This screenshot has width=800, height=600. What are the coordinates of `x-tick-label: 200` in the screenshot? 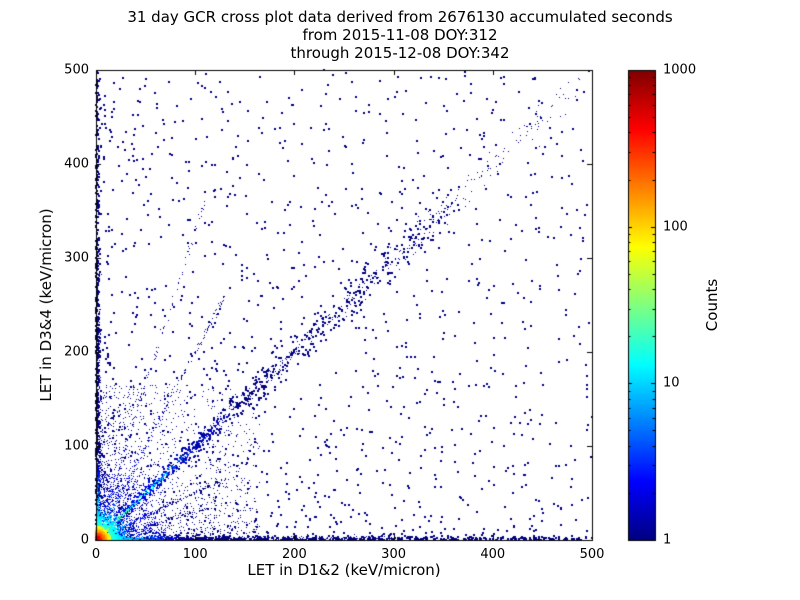 It's located at (294, 554).